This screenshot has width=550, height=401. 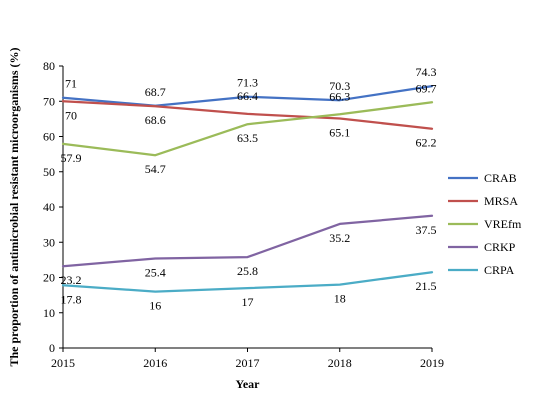 I want to click on data-label-crab: 68.7, so click(x=155, y=92).